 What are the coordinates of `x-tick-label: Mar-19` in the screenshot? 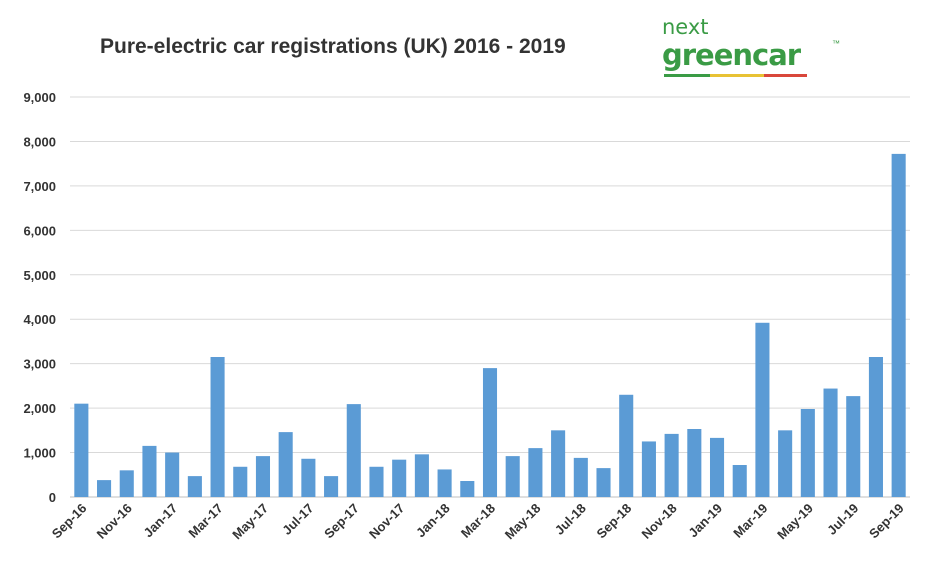 It's located at (750, 521).